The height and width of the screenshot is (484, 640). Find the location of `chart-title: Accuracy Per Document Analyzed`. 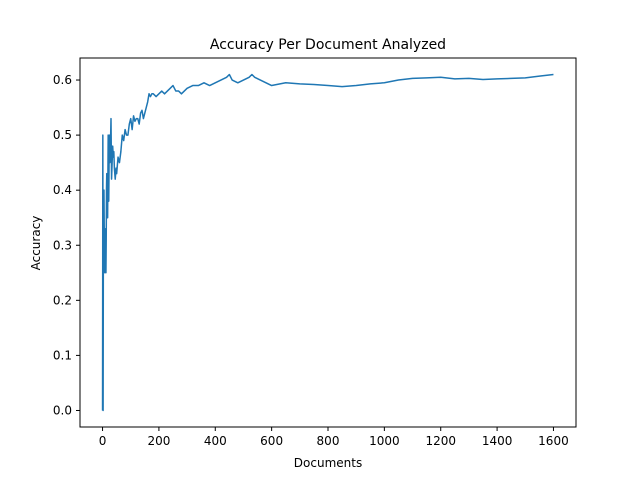

chart-title: Accuracy Per Document Analyzed is located at coordinates (328, 45).